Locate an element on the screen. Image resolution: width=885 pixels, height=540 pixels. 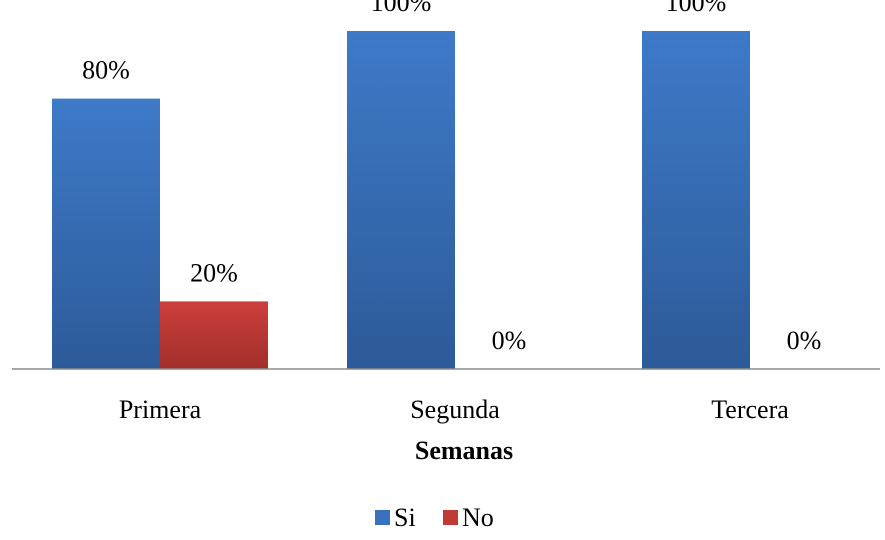
bar-si-primera is located at coordinates (106, 233).